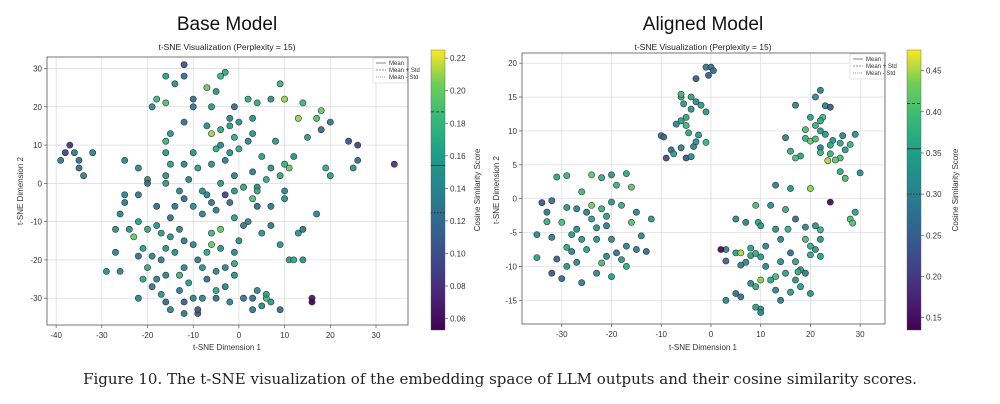 The width and height of the screenshot is (1000, 404). Describe the element at coordinates (810, 334) in the screenshot. I see `aligned-xtick-label: 20` at that location.